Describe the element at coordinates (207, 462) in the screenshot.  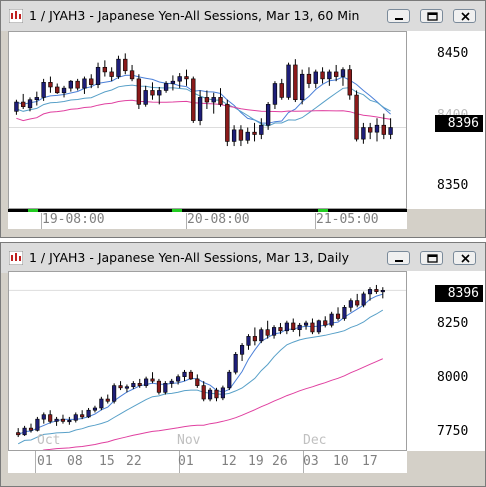
I see `time-axis: 01 08 15 22 01 12 19 26 03 10 17` at that location.